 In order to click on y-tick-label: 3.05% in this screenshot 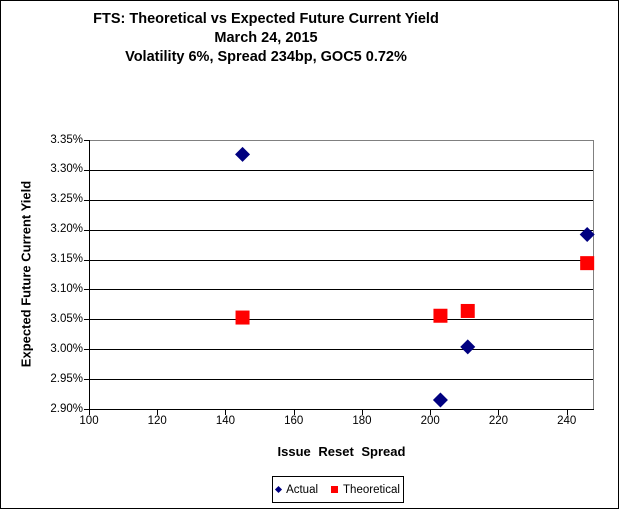, I will do `click(66, 318)`.